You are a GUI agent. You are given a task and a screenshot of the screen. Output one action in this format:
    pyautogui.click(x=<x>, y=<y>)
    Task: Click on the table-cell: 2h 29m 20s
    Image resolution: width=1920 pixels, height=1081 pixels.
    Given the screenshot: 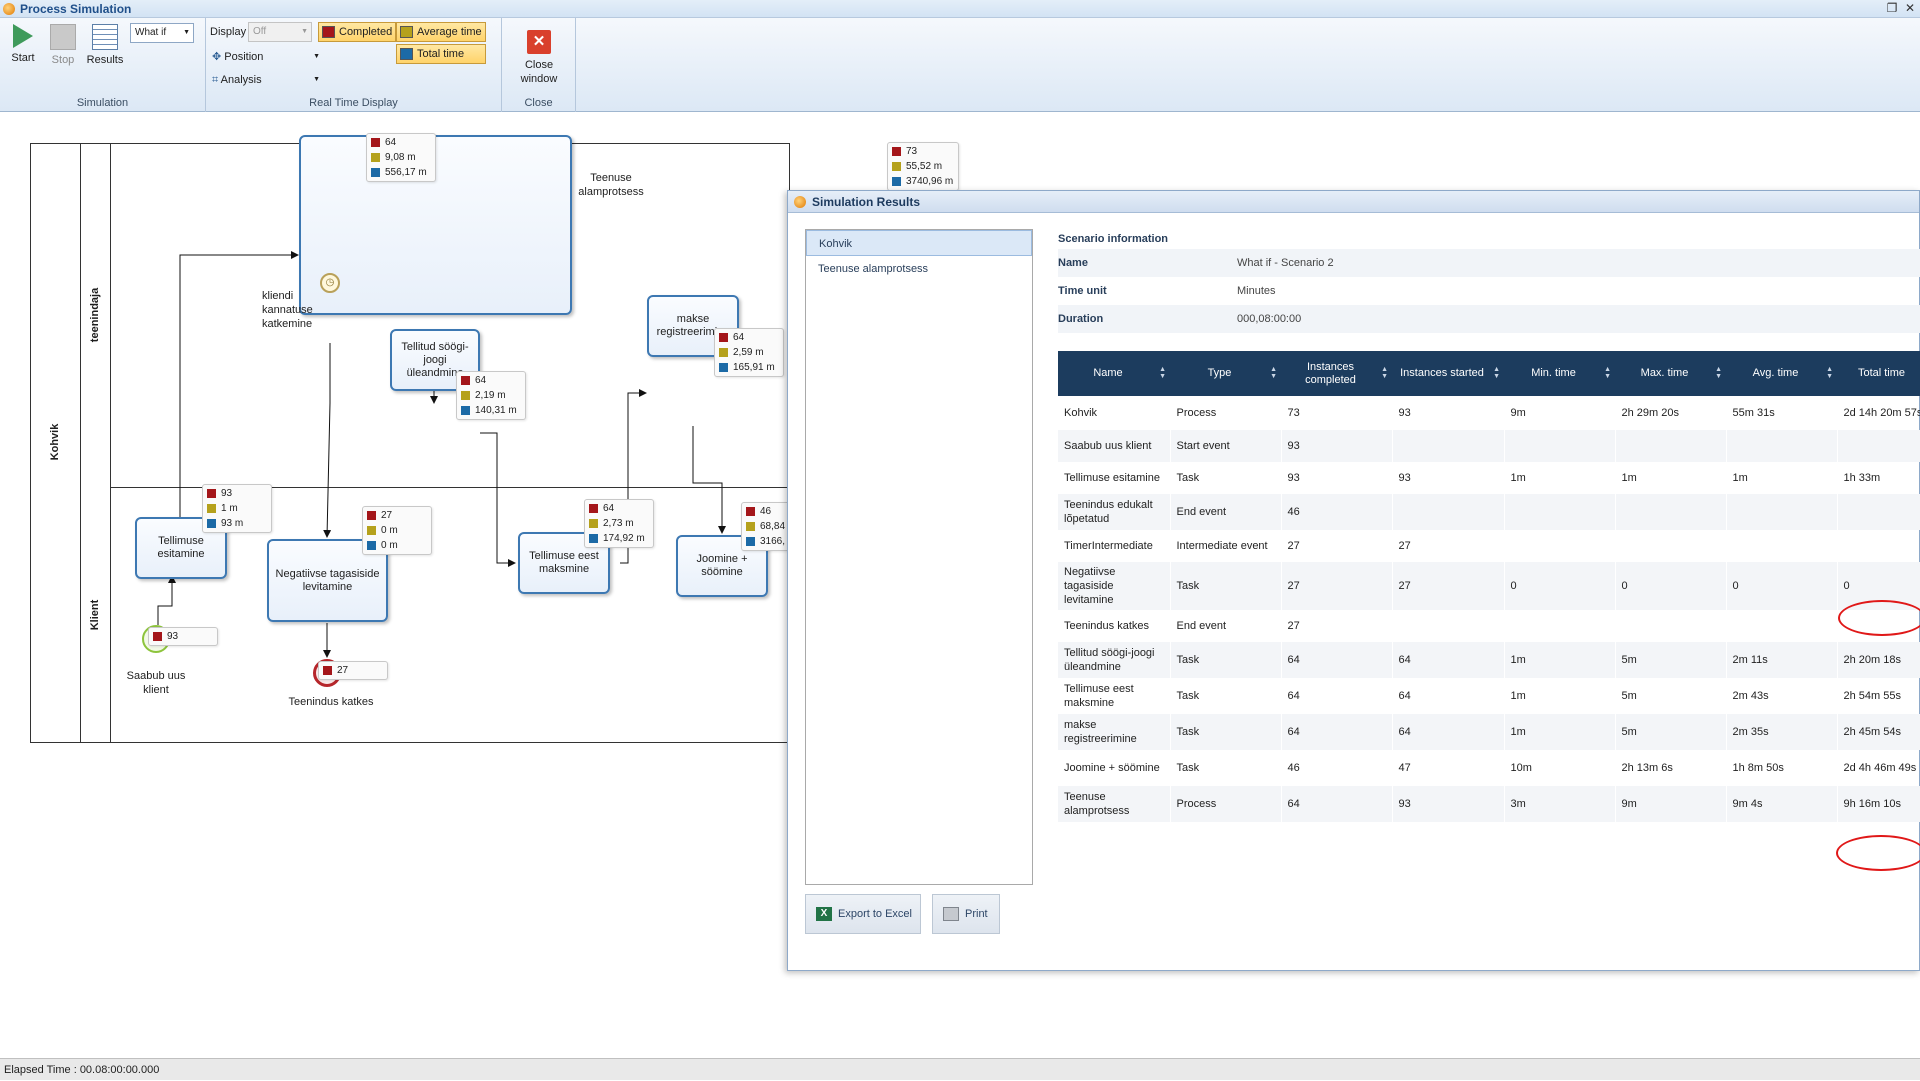 What is the action you would take?
    pyautogui.click(x=1671, y=413)
    